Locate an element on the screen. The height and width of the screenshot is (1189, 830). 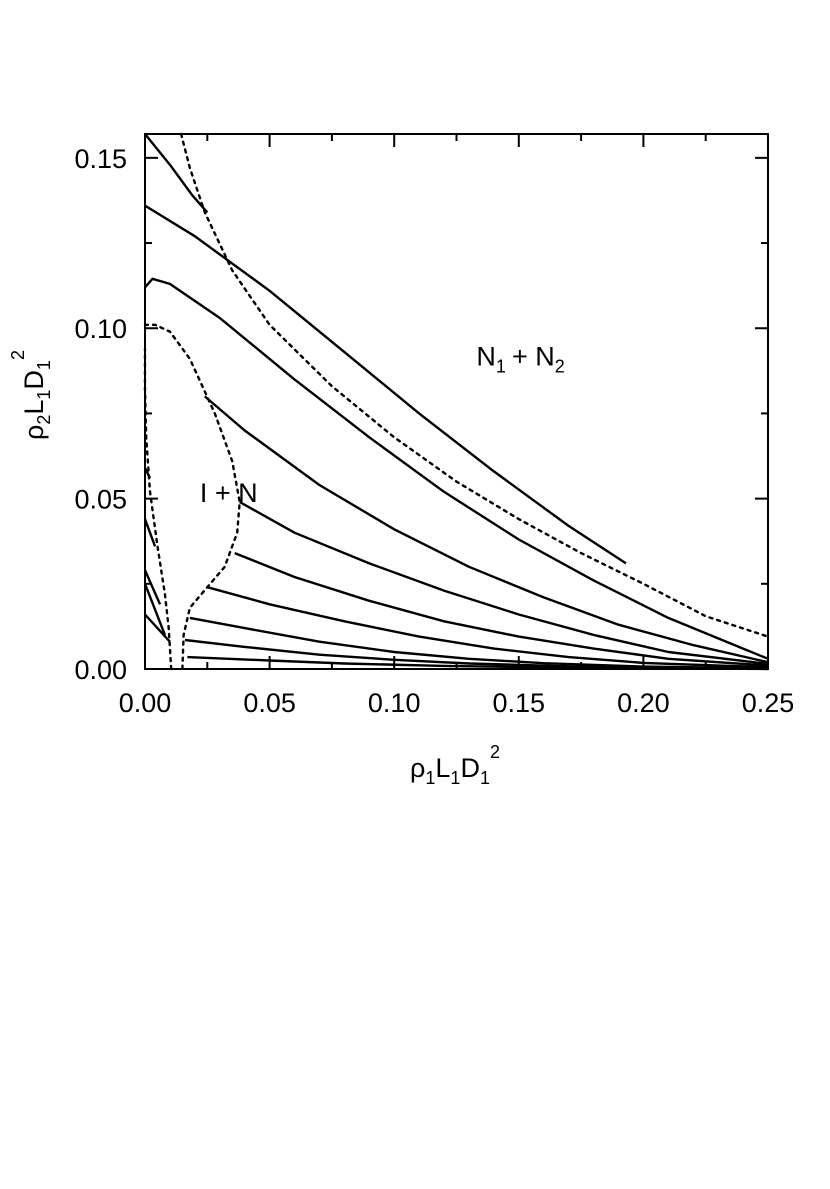
x-tick-label: 0.20 is located at coordinates (643, 703).